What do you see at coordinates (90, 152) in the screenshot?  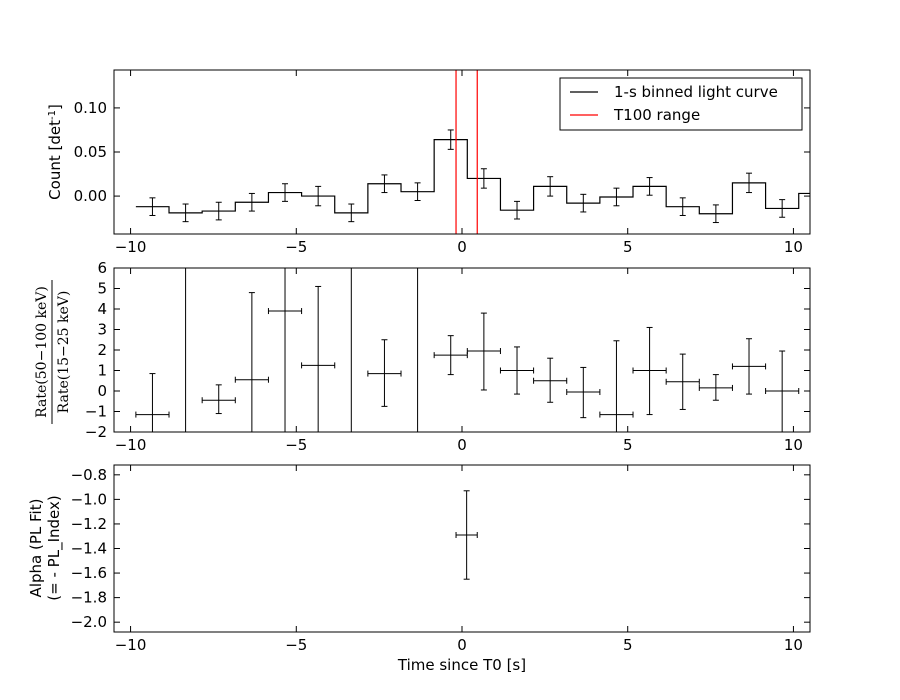 I see `light-curve-ytick-label: 0.05` at bounding box center [90, 152].